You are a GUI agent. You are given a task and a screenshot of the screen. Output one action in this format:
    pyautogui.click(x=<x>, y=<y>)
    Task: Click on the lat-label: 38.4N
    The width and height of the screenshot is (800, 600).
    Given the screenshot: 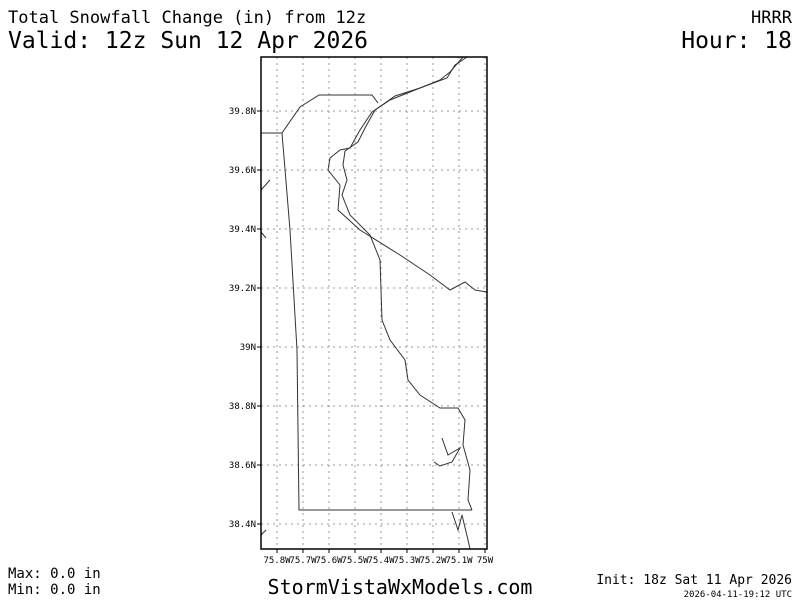 What is the action you would take?
    pyautogui.click(x=242, y=525)
    